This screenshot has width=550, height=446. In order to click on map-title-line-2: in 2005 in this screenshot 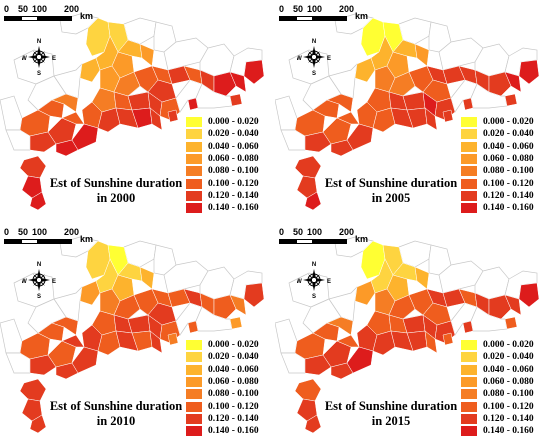, I will do `click(391, 198)`.